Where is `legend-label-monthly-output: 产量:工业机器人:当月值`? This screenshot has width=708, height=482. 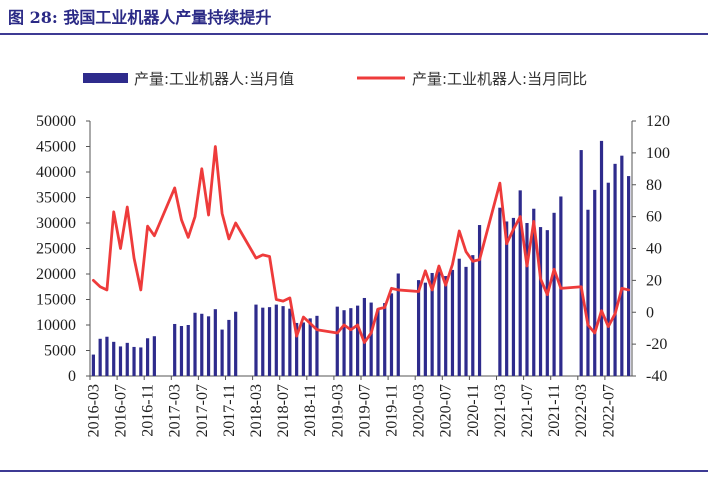 legend-label-monthly-output: 产量:工业机器人:当月值 is located at coordinates (214, 79).